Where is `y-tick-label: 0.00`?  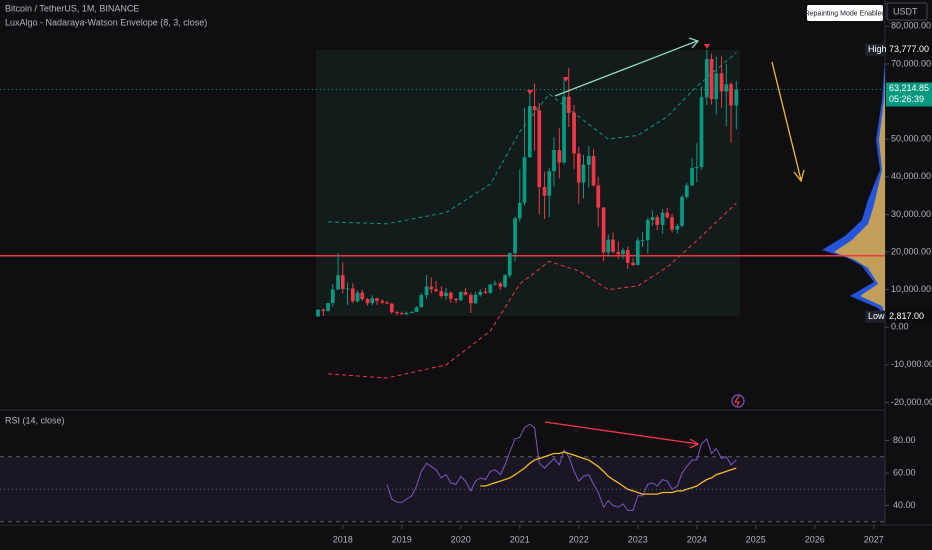
y-tick-label: 0.00 is located at coordinates (900, 327).